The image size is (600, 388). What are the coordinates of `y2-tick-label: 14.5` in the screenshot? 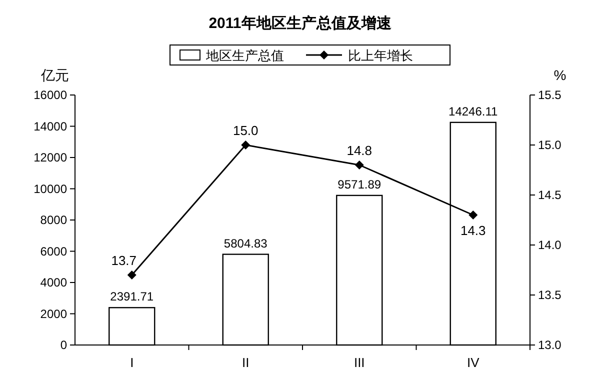 It's located at (550, 195).